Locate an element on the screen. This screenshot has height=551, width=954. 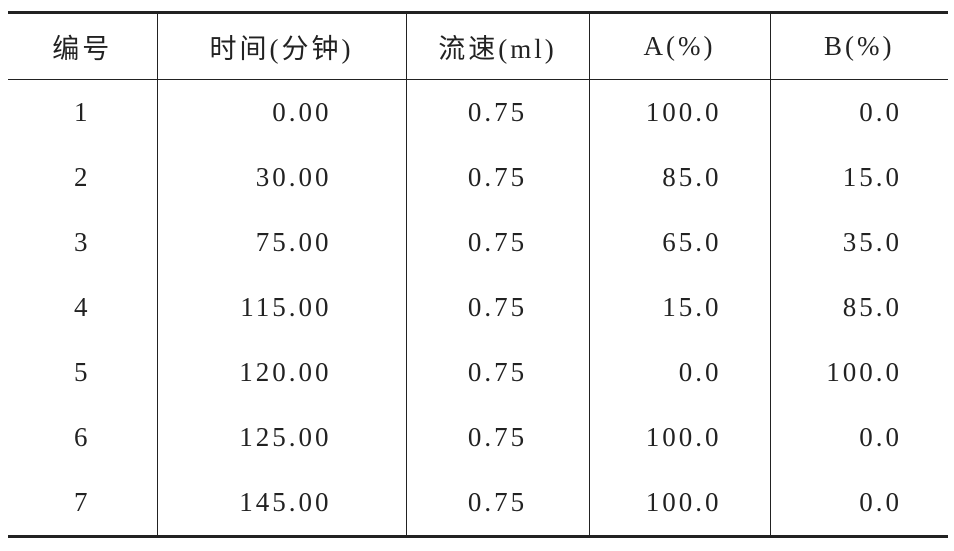
header-cell: B(%) is located at coordinates (858, 46).